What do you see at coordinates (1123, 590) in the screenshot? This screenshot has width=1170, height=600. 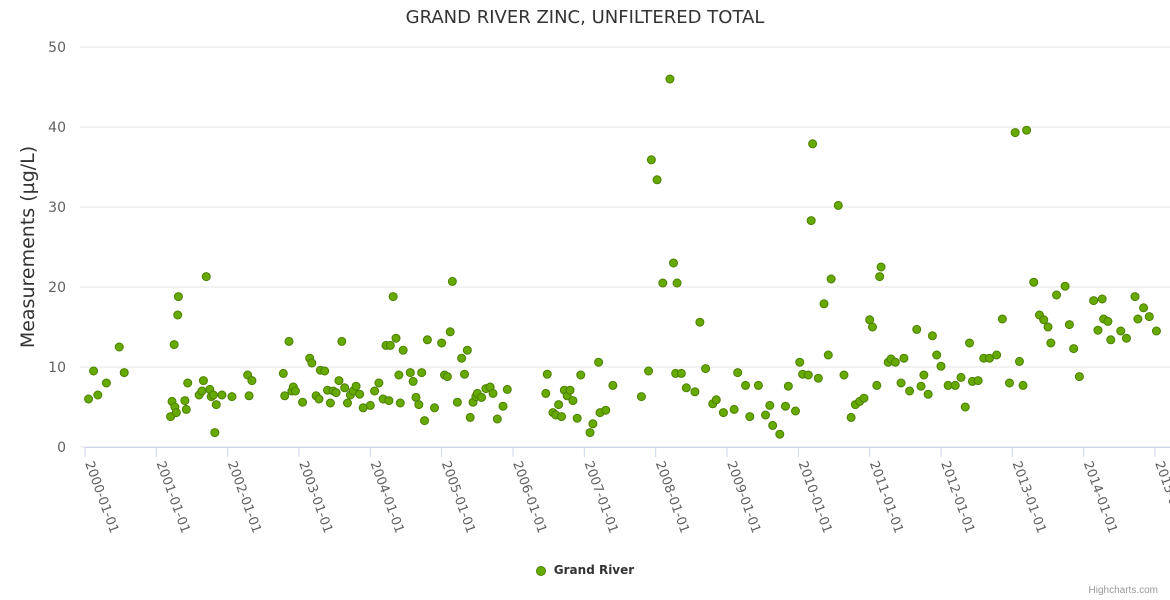 I see `credits-link: Highcharts.com` at bounding box center [1123, 590].